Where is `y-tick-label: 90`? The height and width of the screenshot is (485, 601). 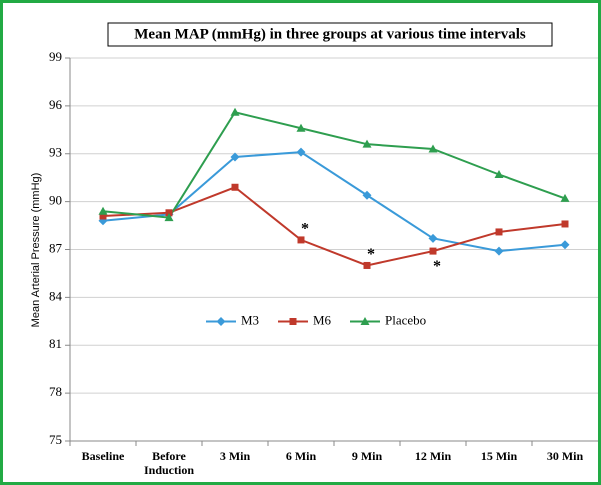
y-tick-label: 90 is located at coordinates (55, 200).